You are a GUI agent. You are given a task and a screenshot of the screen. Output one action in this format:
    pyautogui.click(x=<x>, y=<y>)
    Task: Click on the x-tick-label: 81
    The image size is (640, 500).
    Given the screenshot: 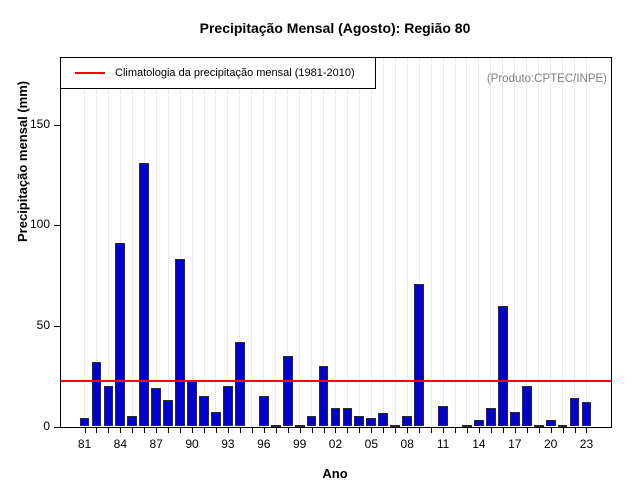 What is the action you would take?
    pyautogui.click(x=84, y=444)
    